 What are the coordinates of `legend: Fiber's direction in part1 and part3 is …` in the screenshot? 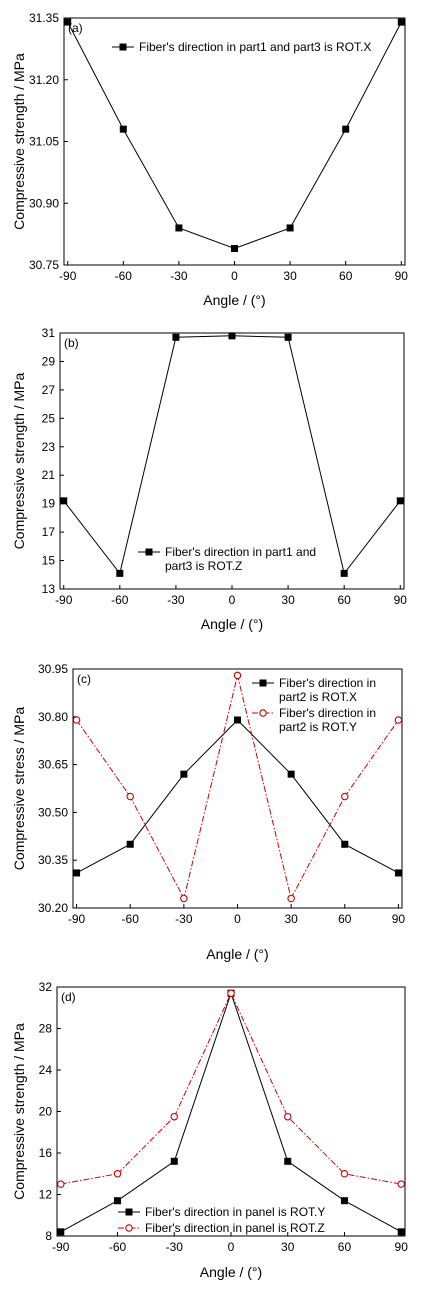 It's located at (241, 47).